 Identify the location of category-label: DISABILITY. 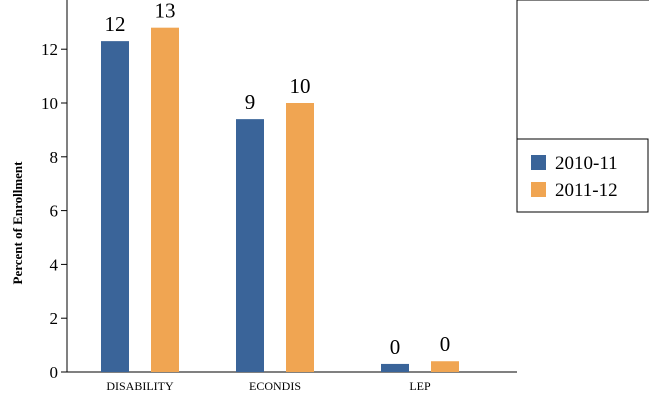
(140, 386).